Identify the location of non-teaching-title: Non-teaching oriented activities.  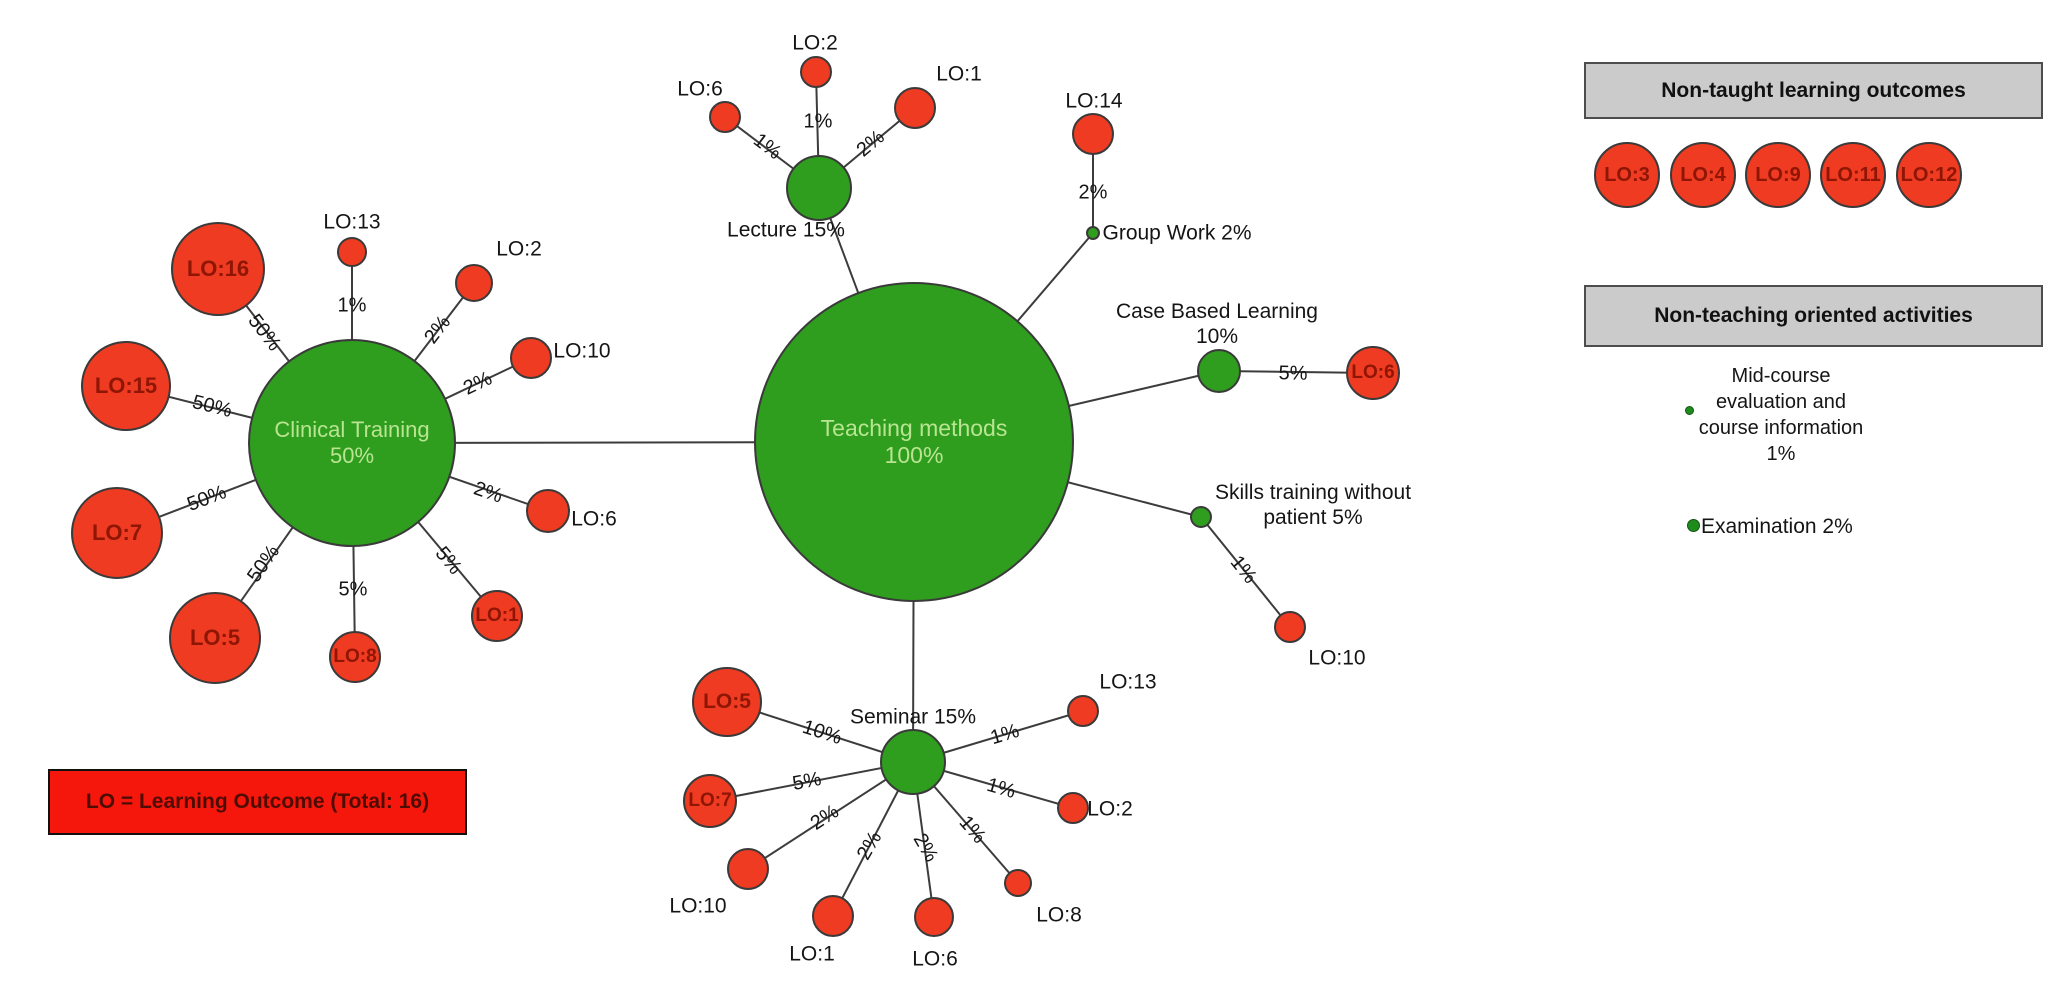
(1813, 315).